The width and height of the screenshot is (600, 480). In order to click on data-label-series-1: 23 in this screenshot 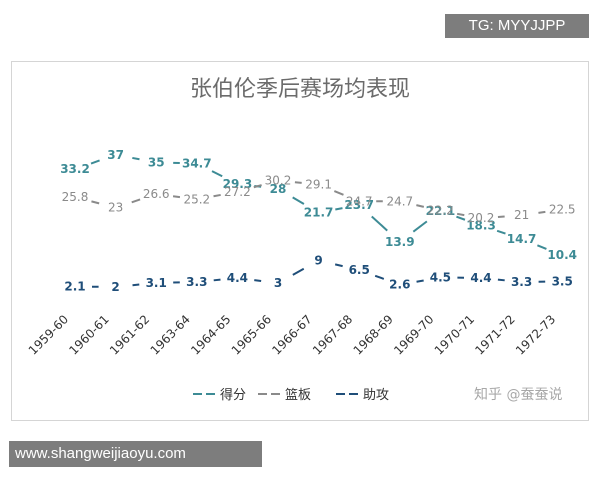, I will do `click(115, 208)`.